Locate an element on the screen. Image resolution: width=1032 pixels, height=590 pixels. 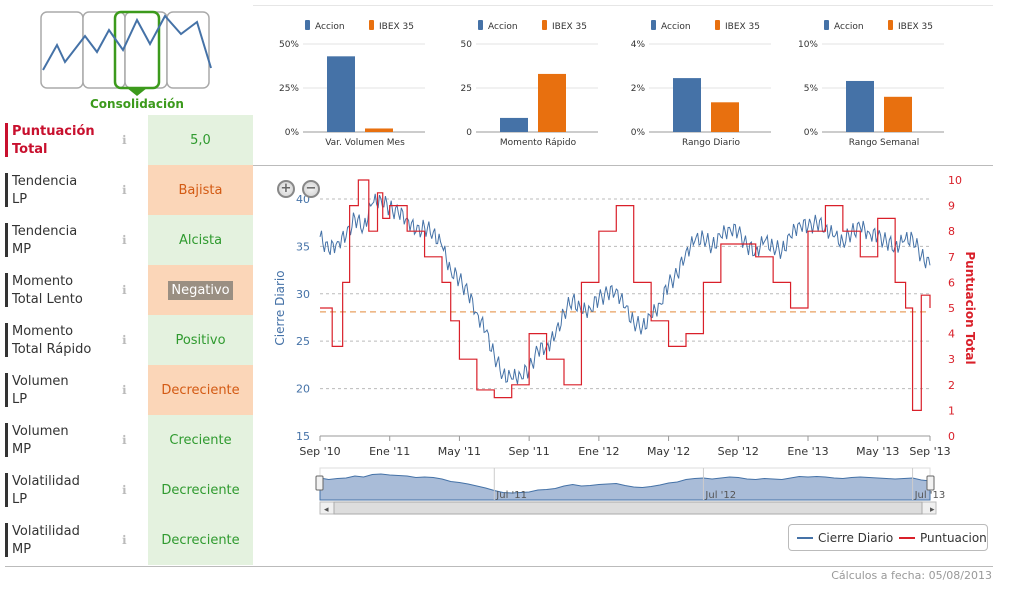
score-total-row: Puntuación Total ℹ 5,0 is located at coordinates (129, 140).